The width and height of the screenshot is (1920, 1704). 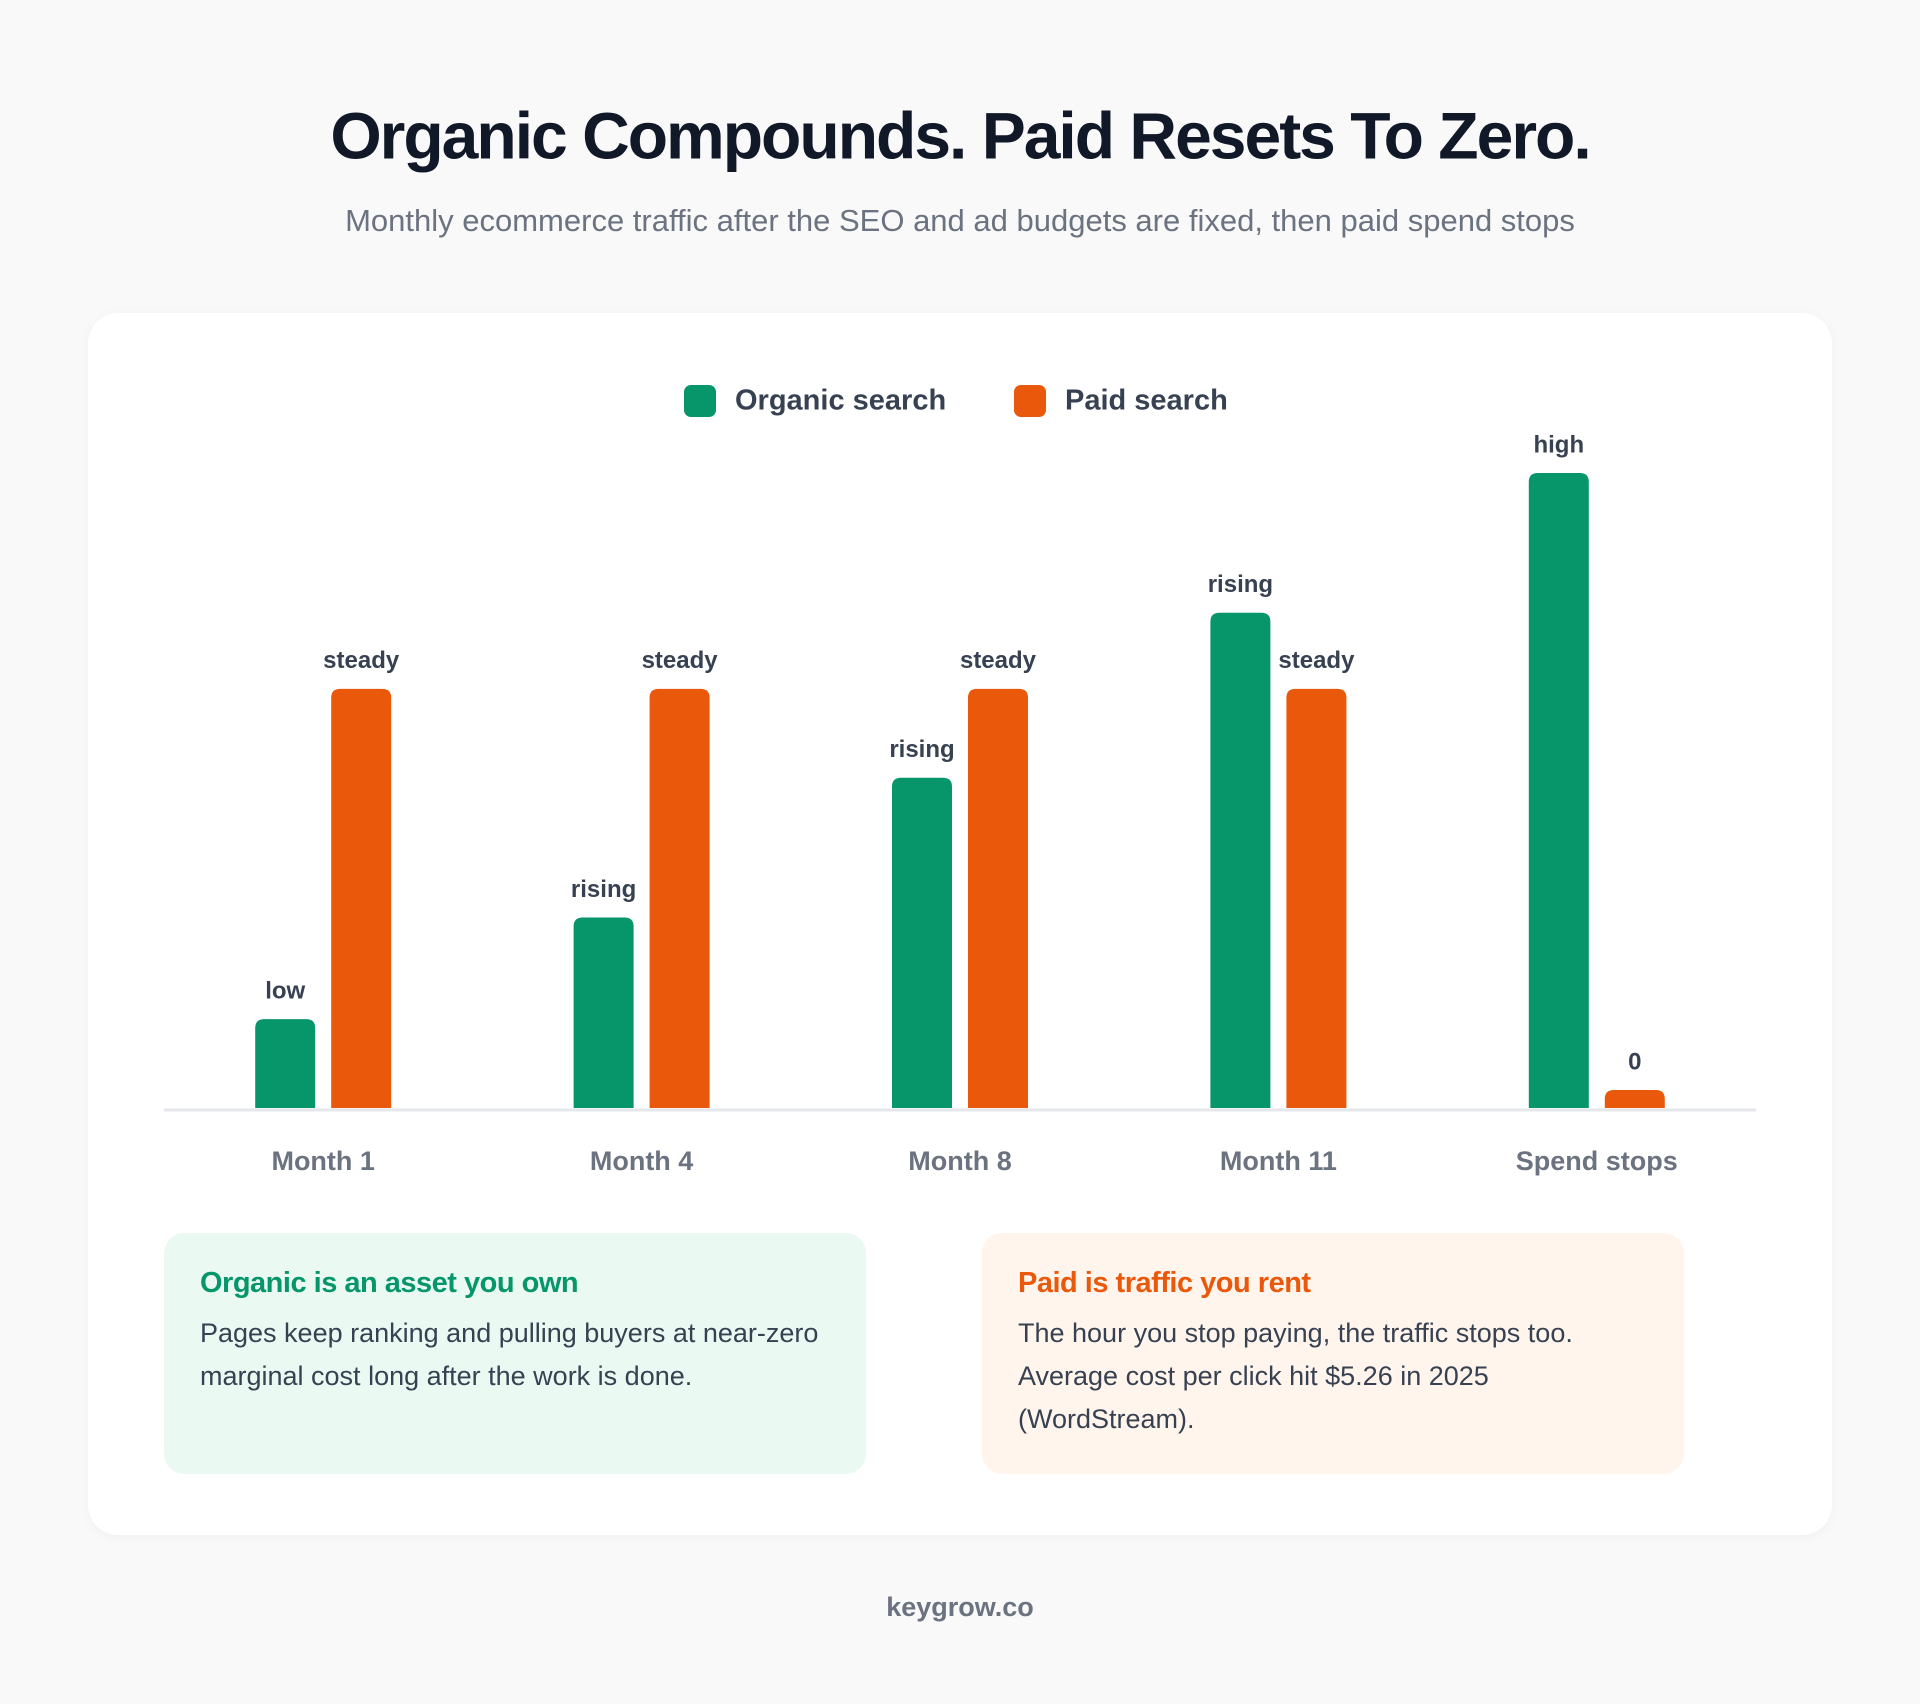 What do you see at coordinates (1278, 1161) in the screenshot?
I see `x-tick-label: Month 11` at bounding box center [1278, 1161].